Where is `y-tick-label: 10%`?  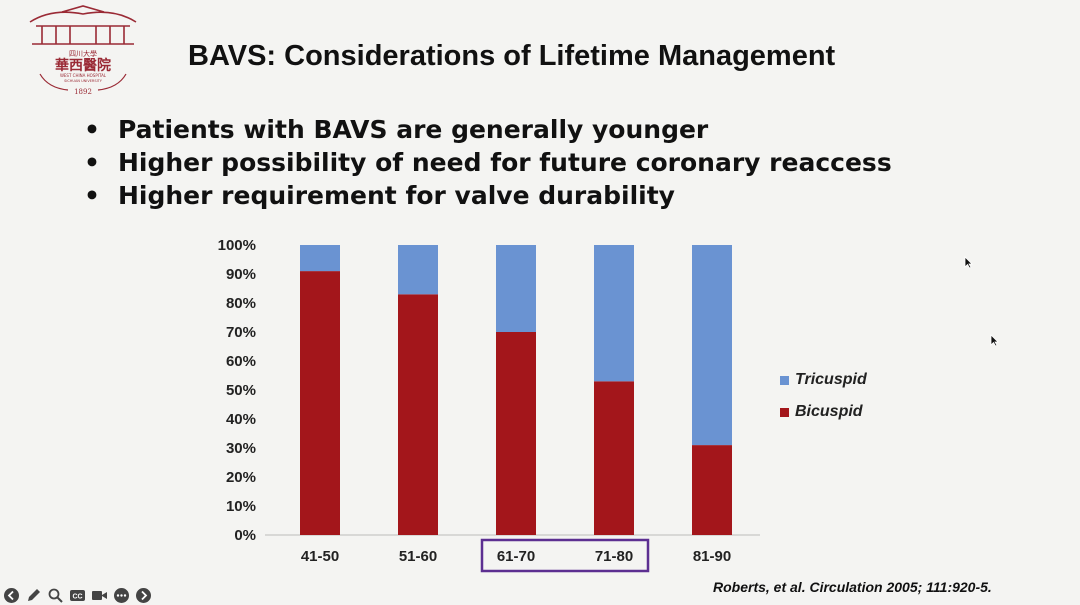
y-tick-label: 10% is located at coordinates (241, 506).